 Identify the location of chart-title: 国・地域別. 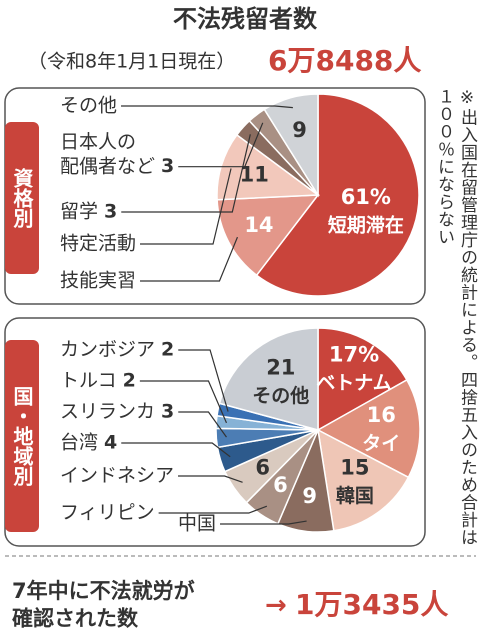
(22, 436).